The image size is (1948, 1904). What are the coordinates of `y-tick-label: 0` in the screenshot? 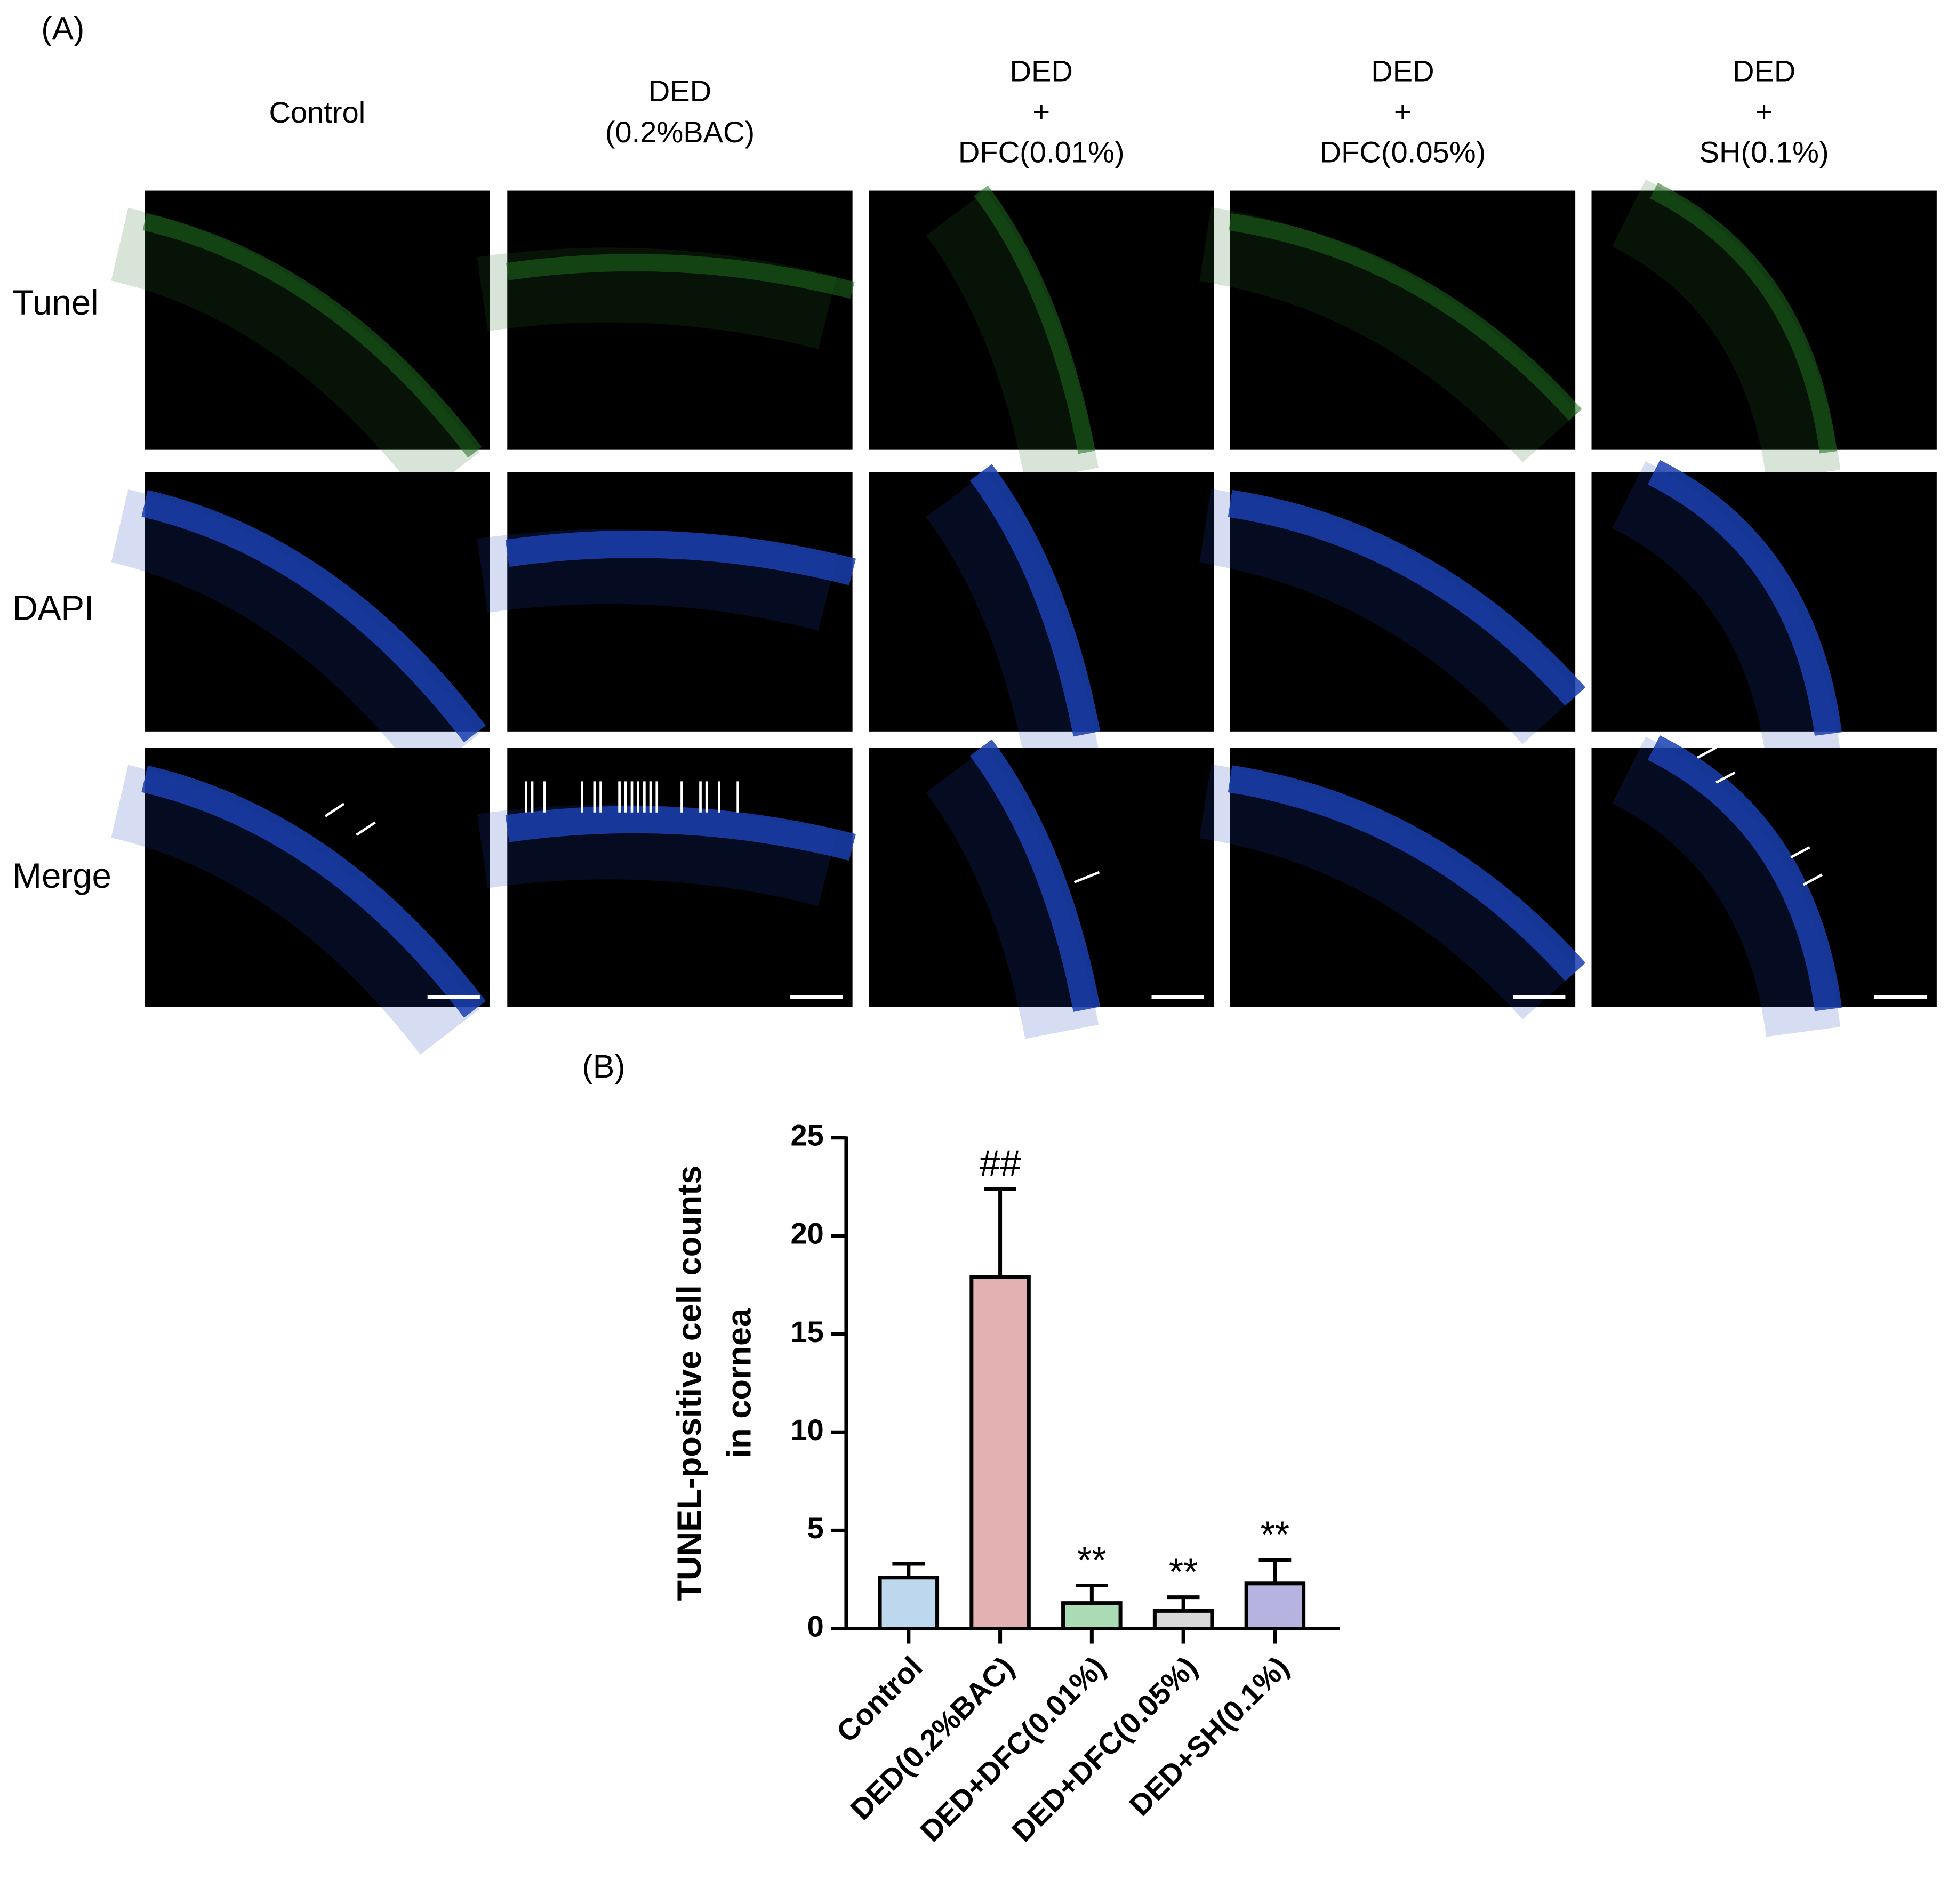 It's located at (815, 1626).